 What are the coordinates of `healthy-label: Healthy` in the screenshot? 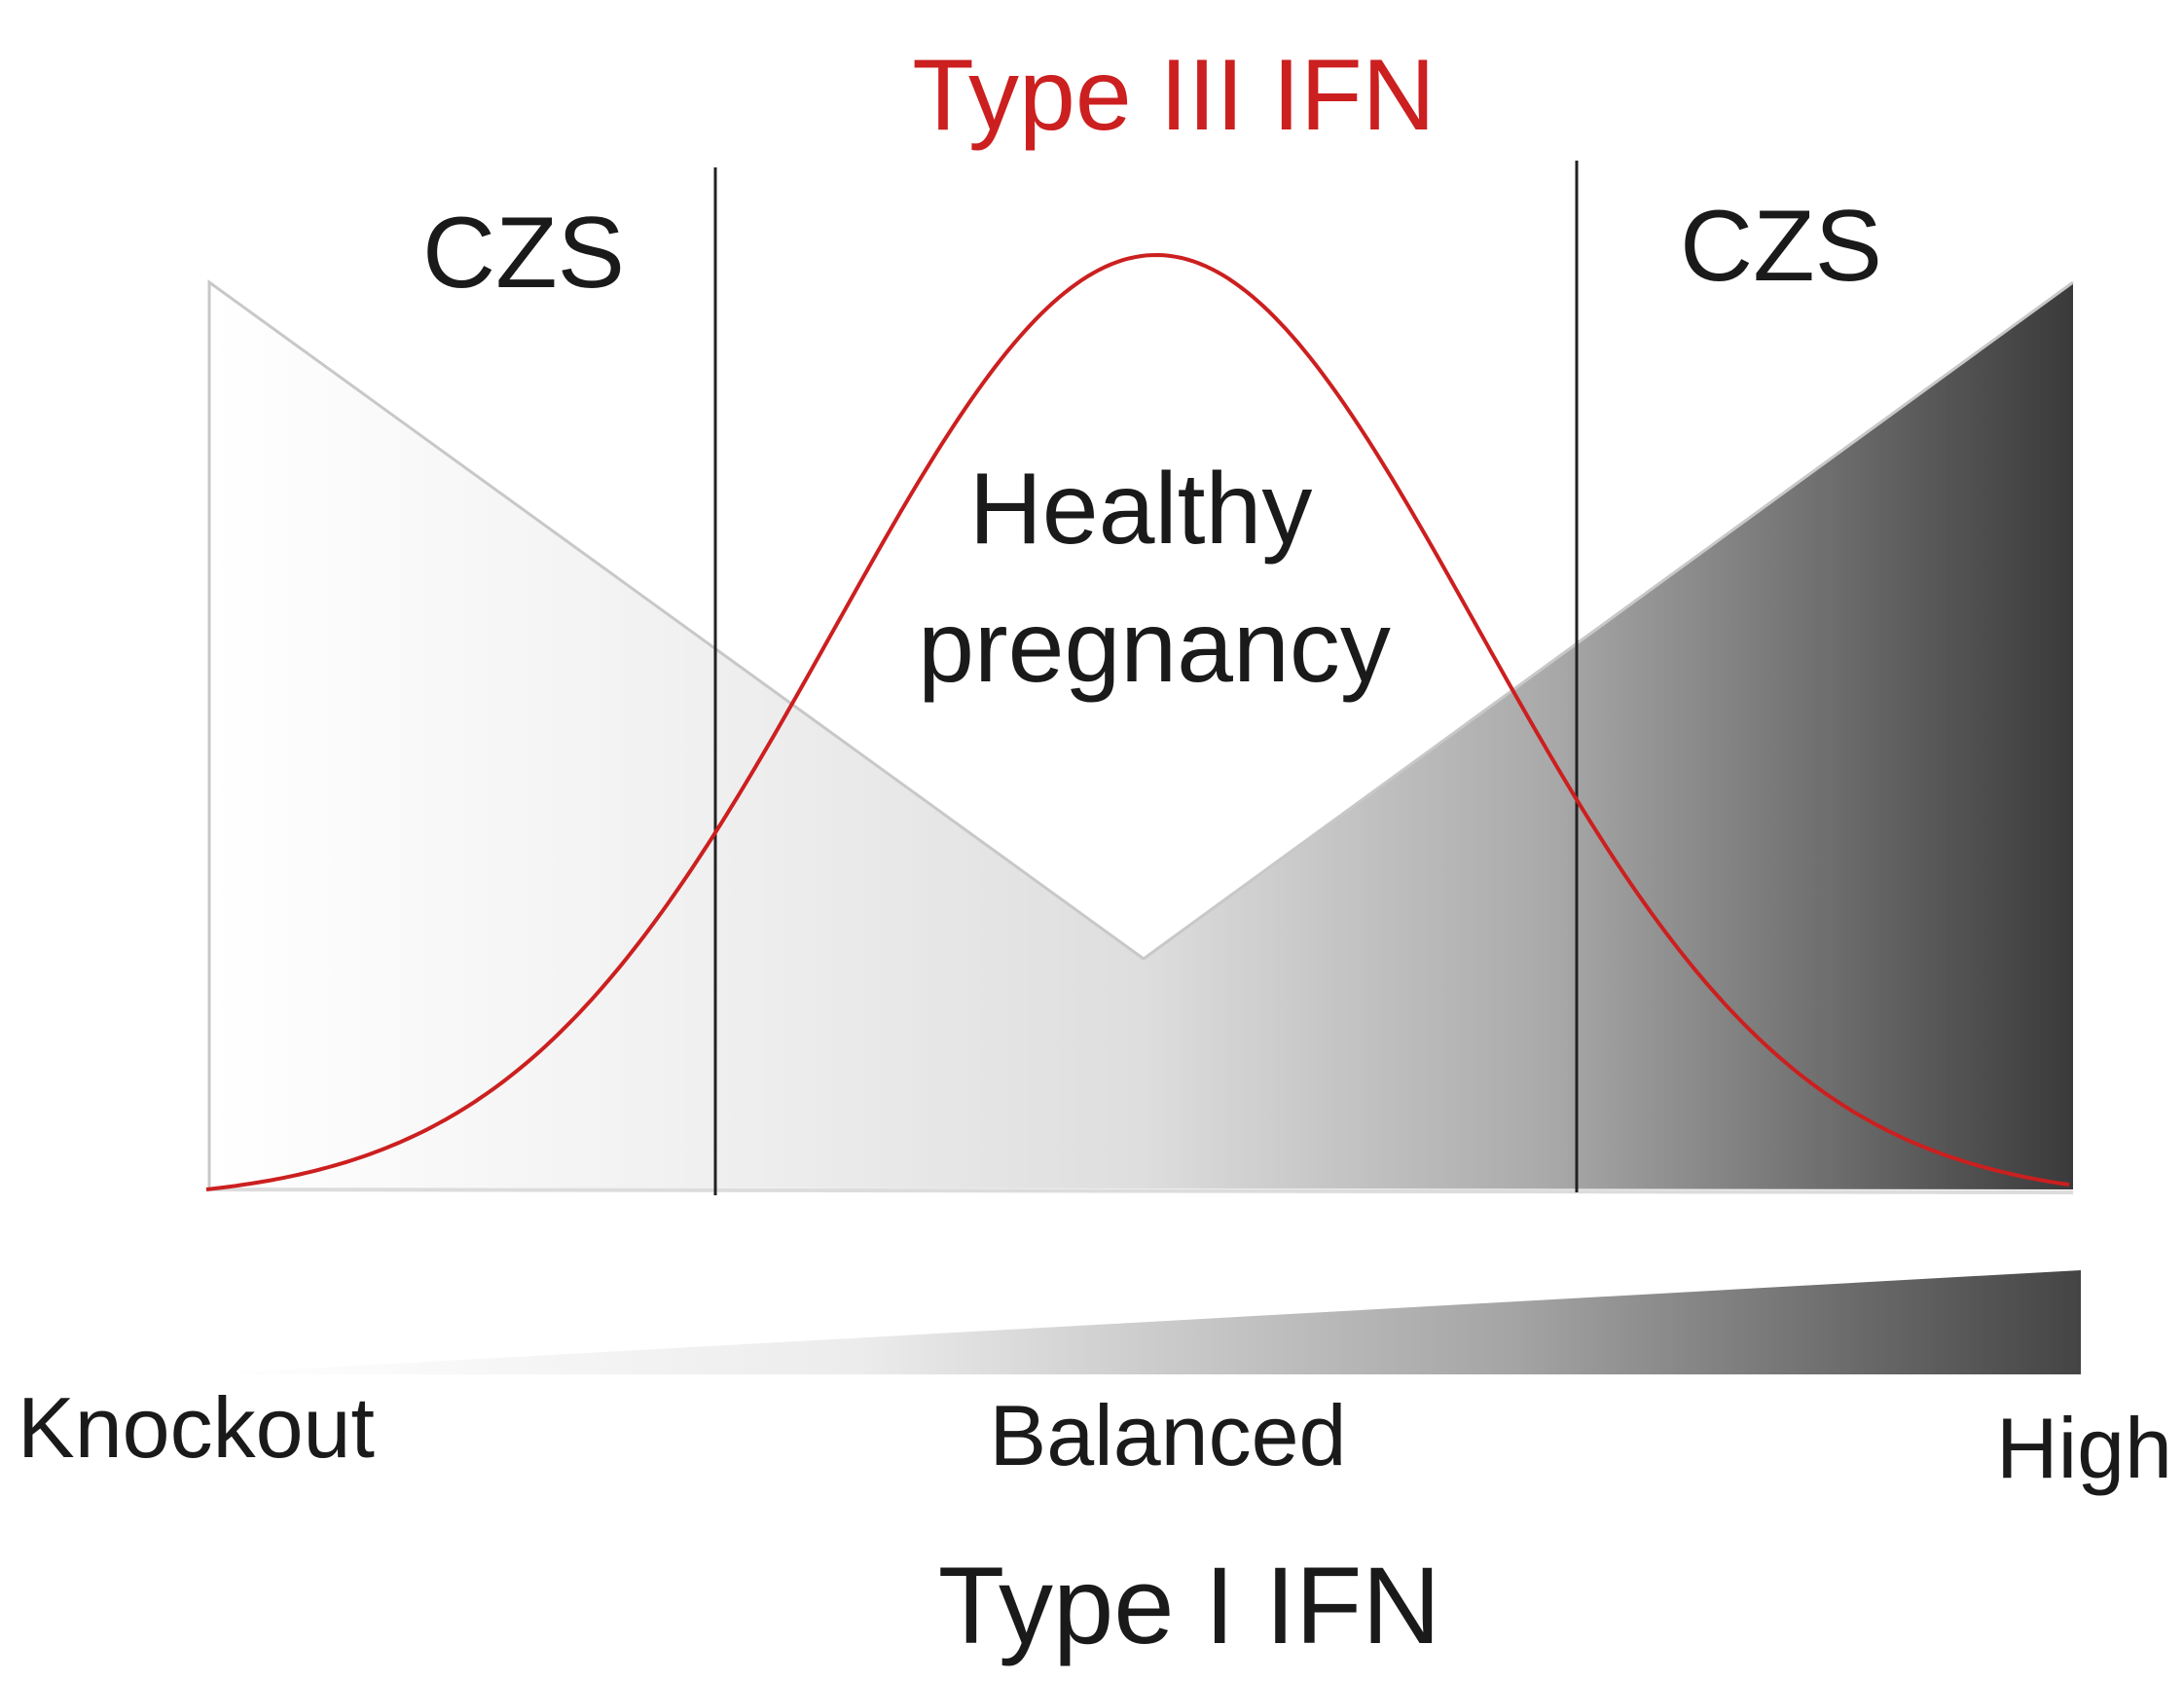 It's located at (1141, 509).